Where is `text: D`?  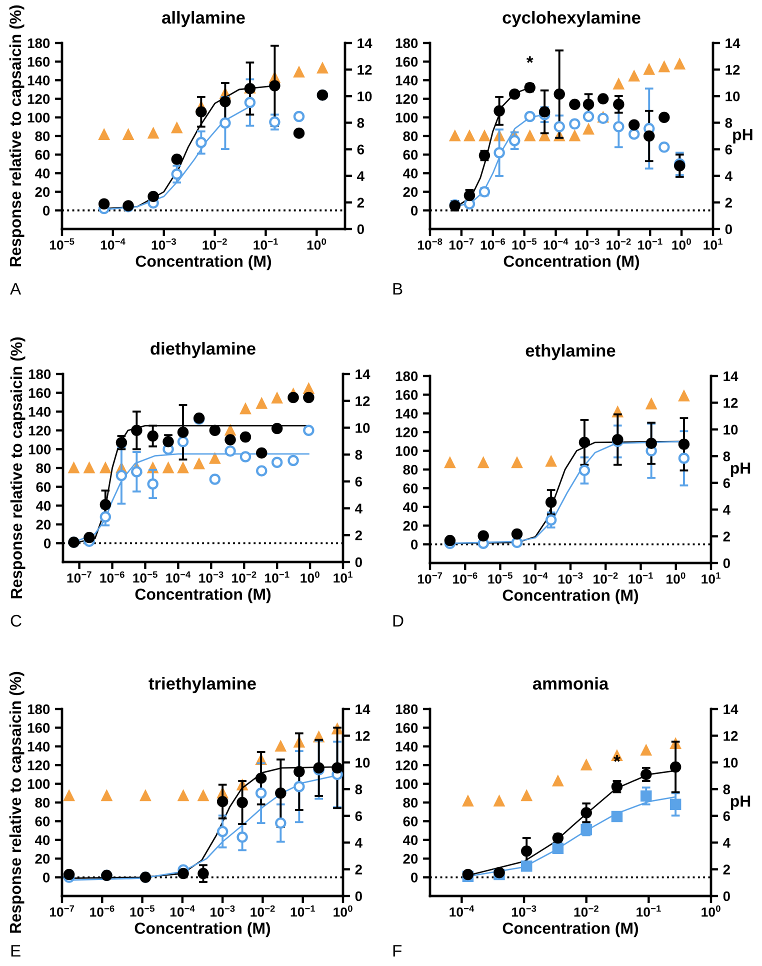 text: D is located at coordinates (398, 621).